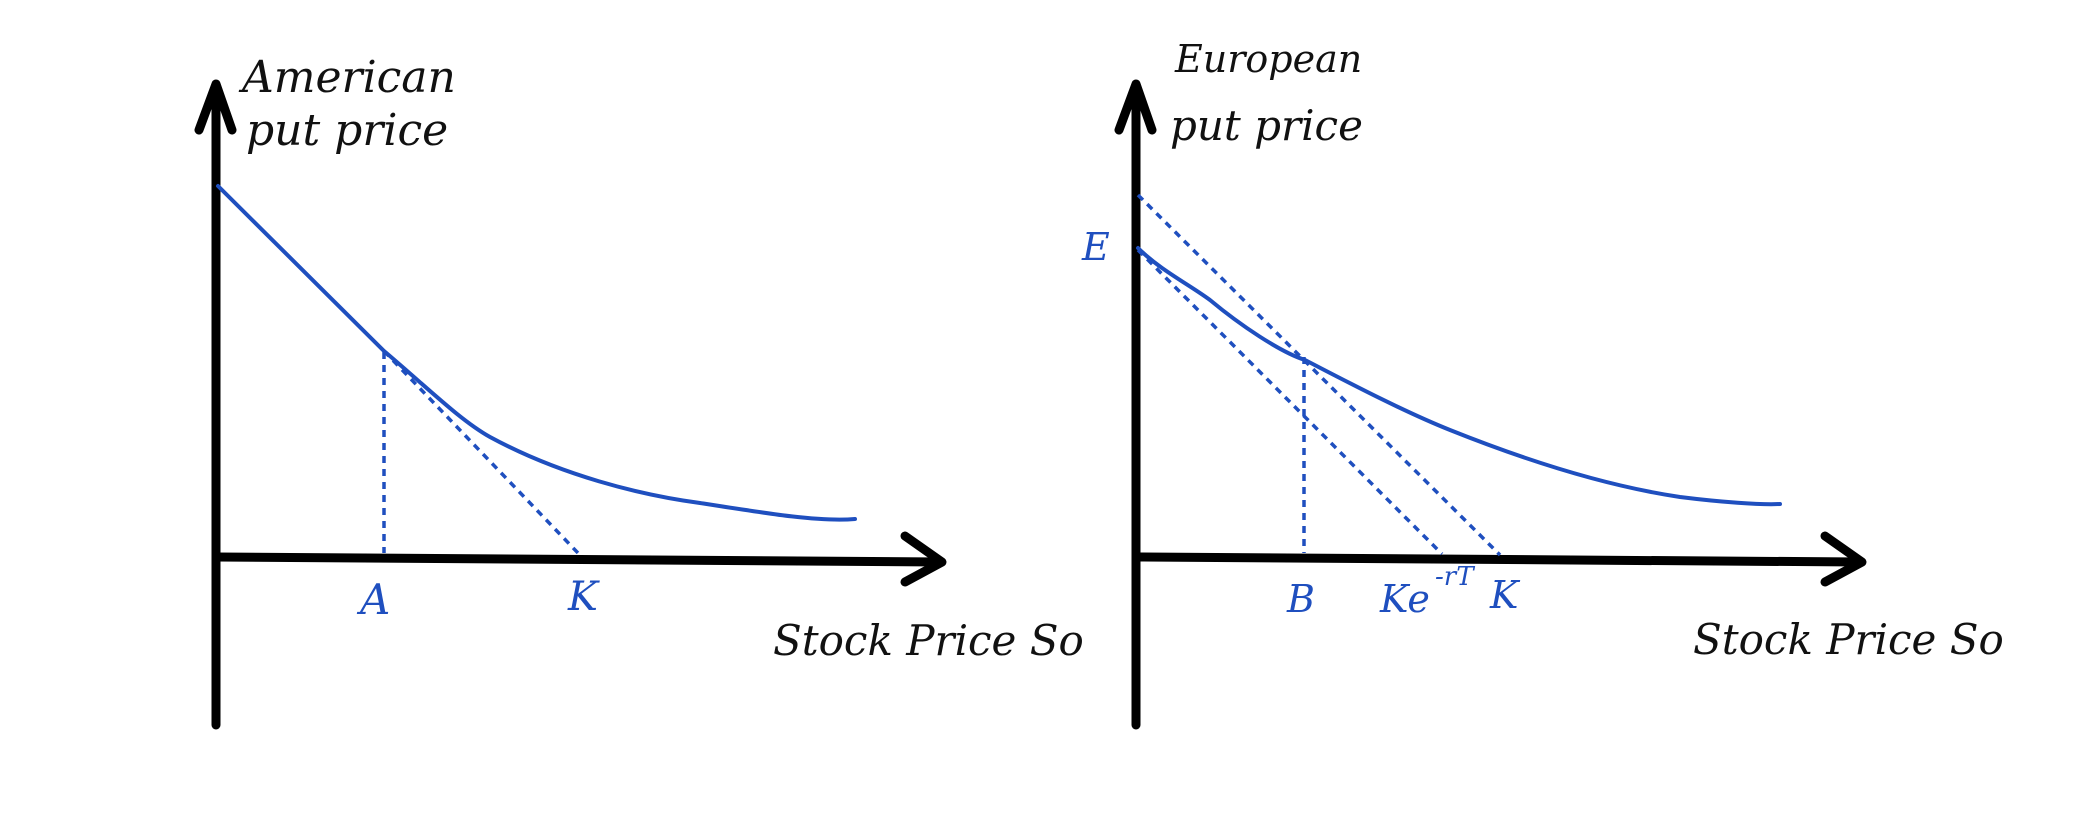 The width and height of the screenshot is (2079, 819). Describe the element at coordinates (1848, 639) in the screenshot. I see `european-x-axis-label: Stock Price So` at that location.